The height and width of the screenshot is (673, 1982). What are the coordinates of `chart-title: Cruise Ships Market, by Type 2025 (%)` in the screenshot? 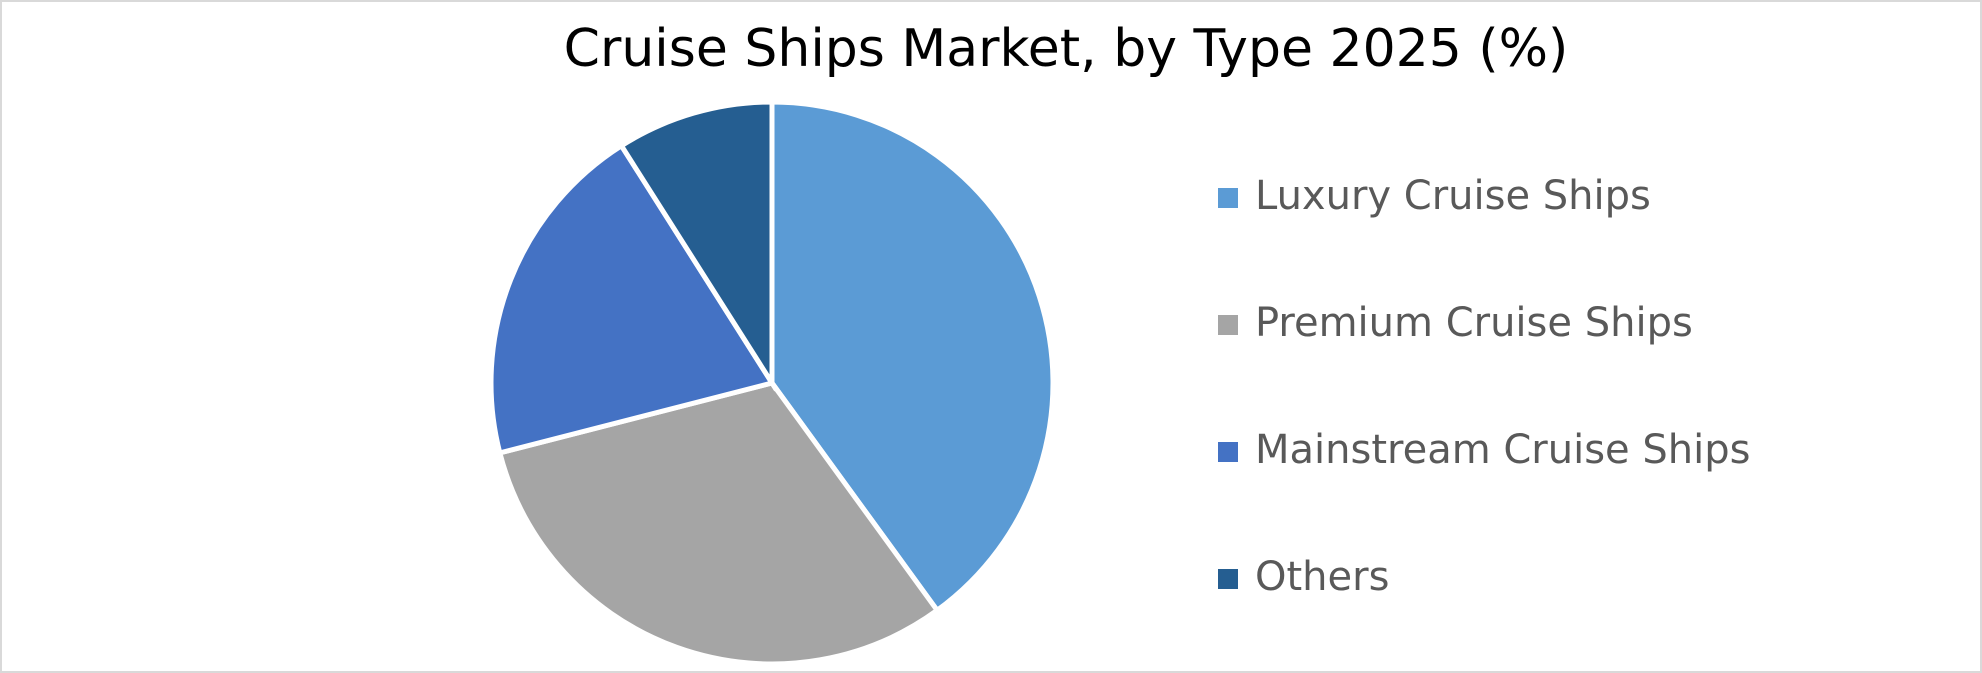 It's located at (1066, 49).